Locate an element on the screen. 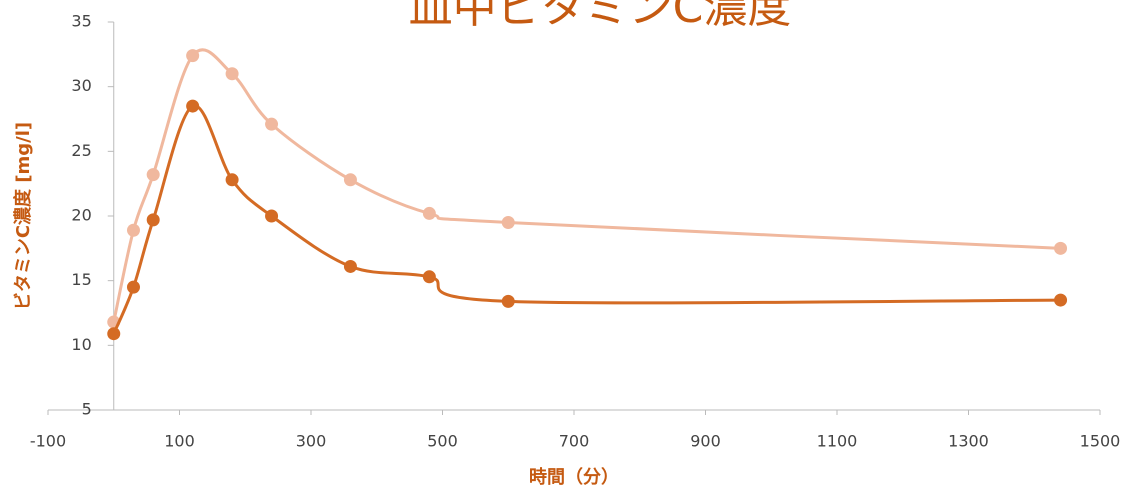  x-tick-label: 300 is located at coordinates (311, 441).